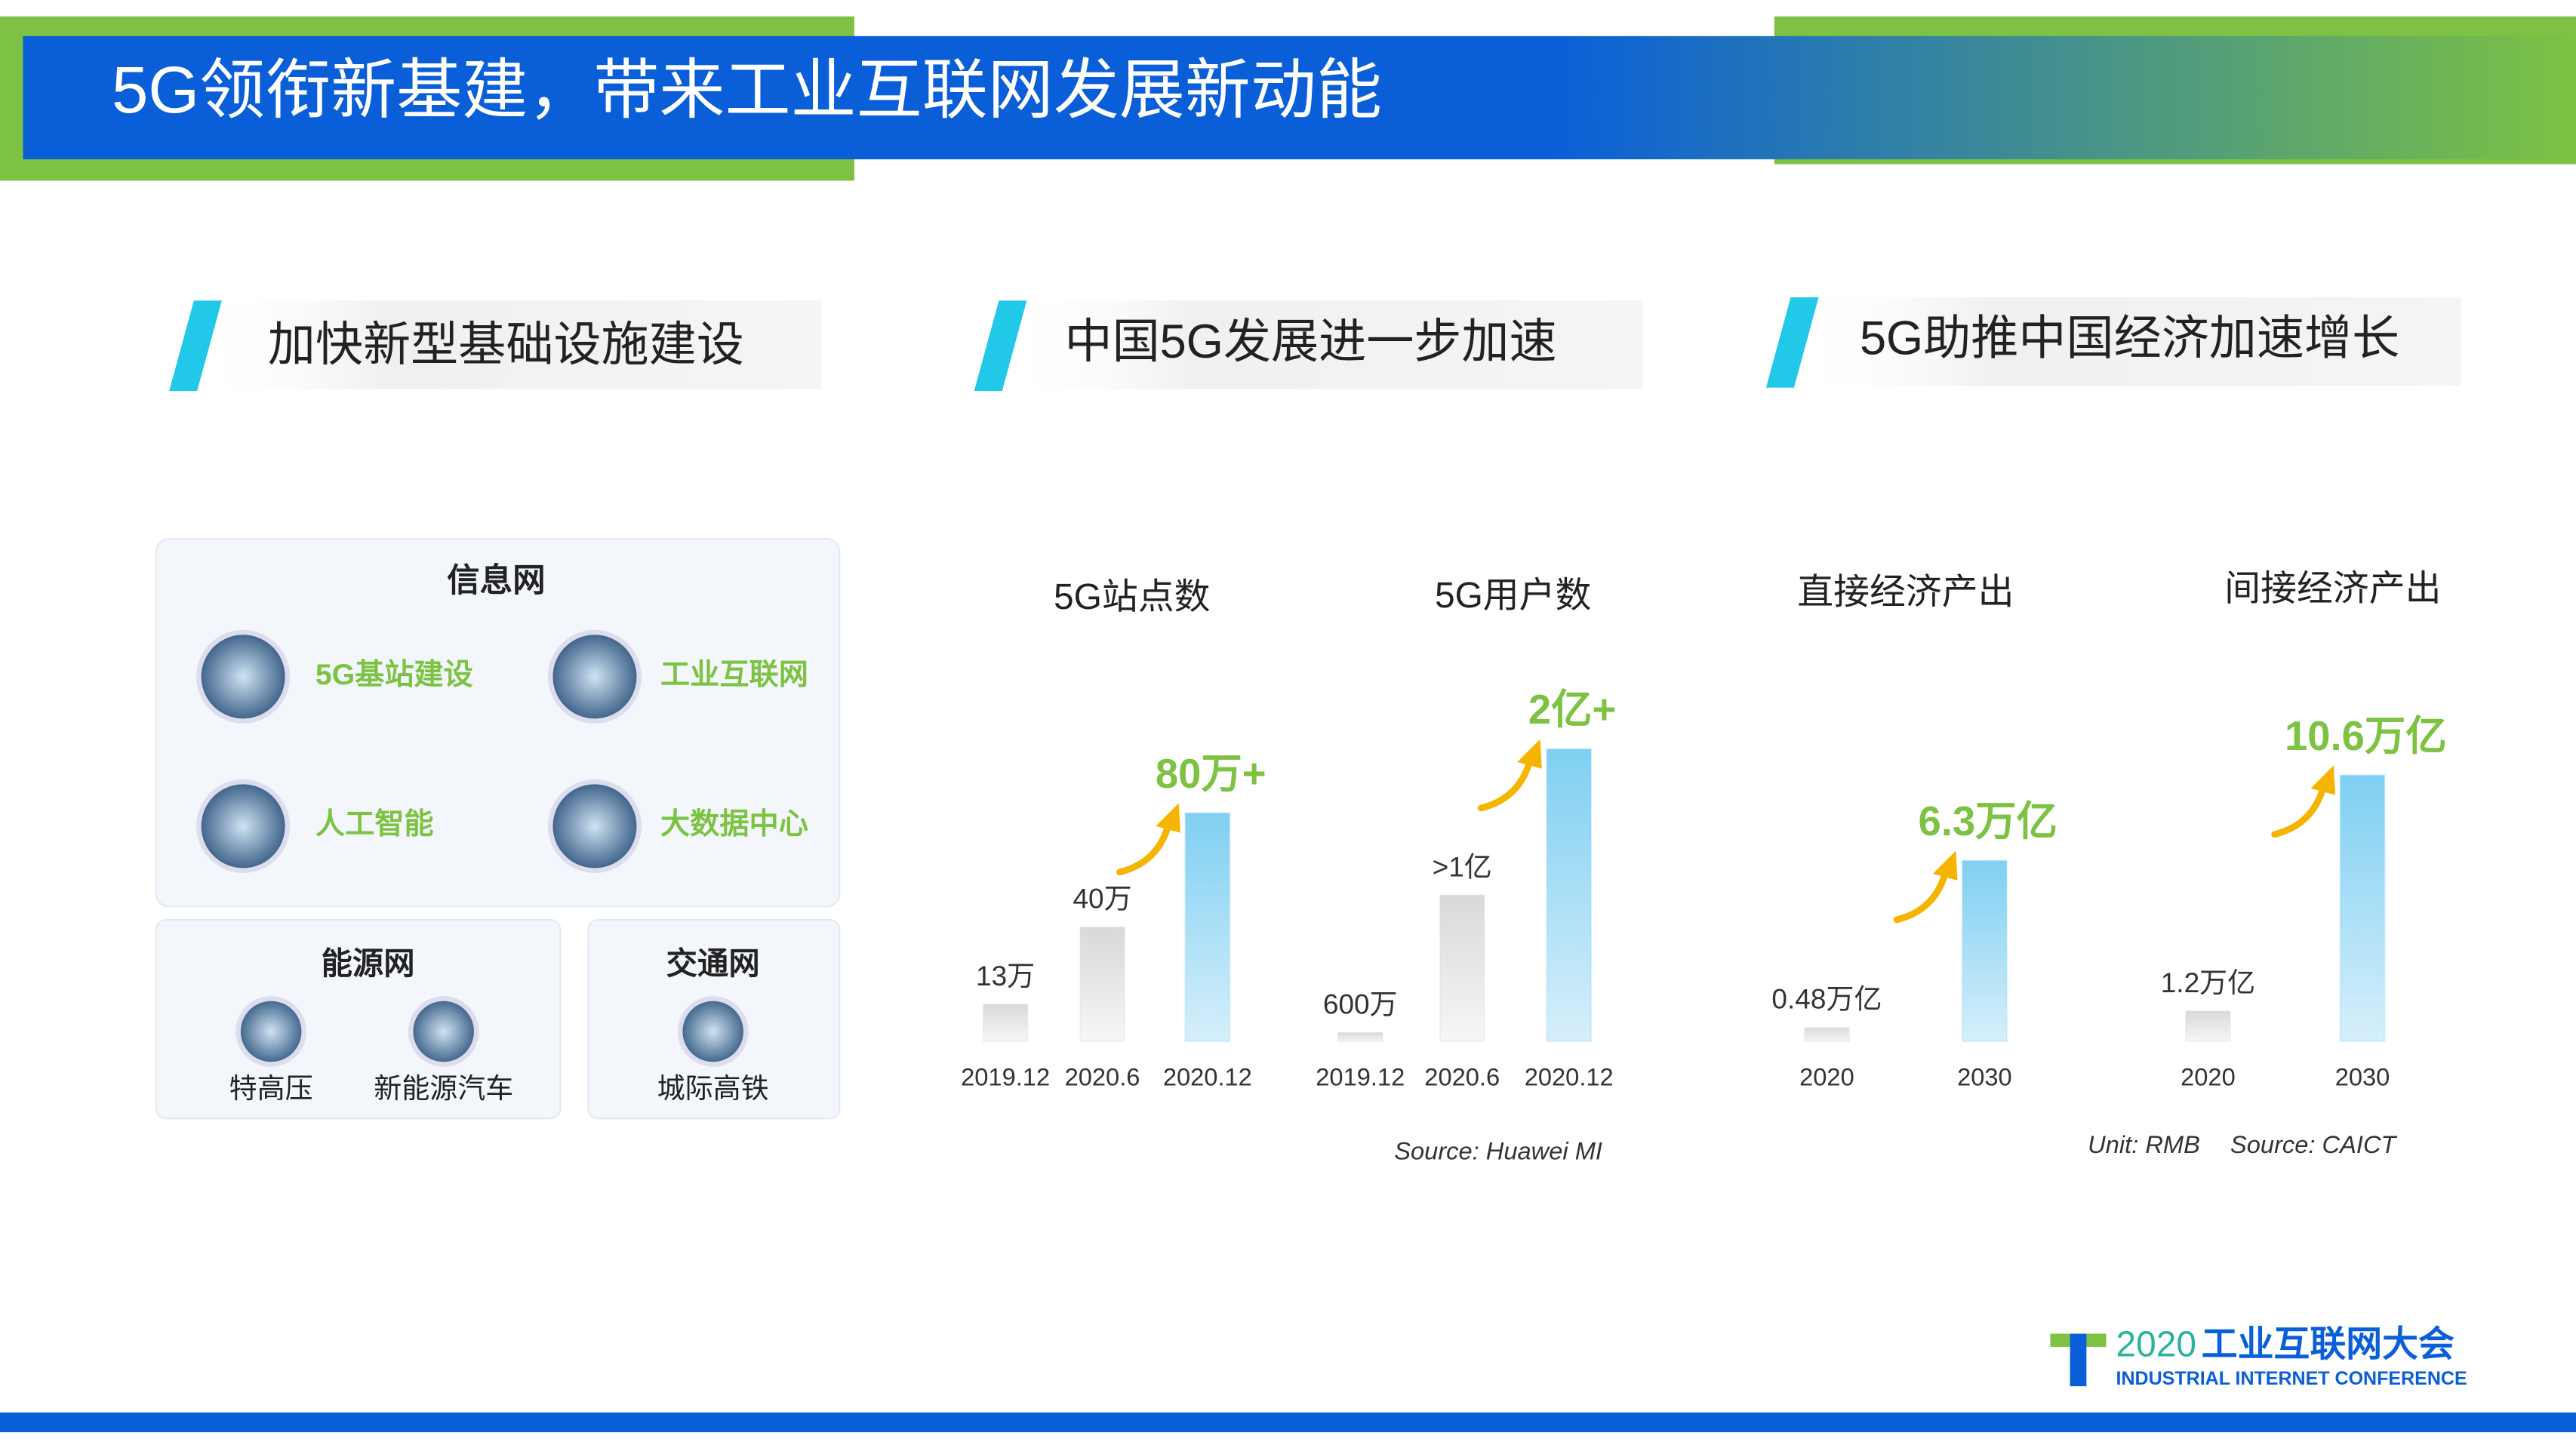 This screenshot has width=2576, height=1448. What do you see at coordinates (734, 675) in the screenshot?
I see `item-label: 工业互联网` at bounding box center [734, 675].